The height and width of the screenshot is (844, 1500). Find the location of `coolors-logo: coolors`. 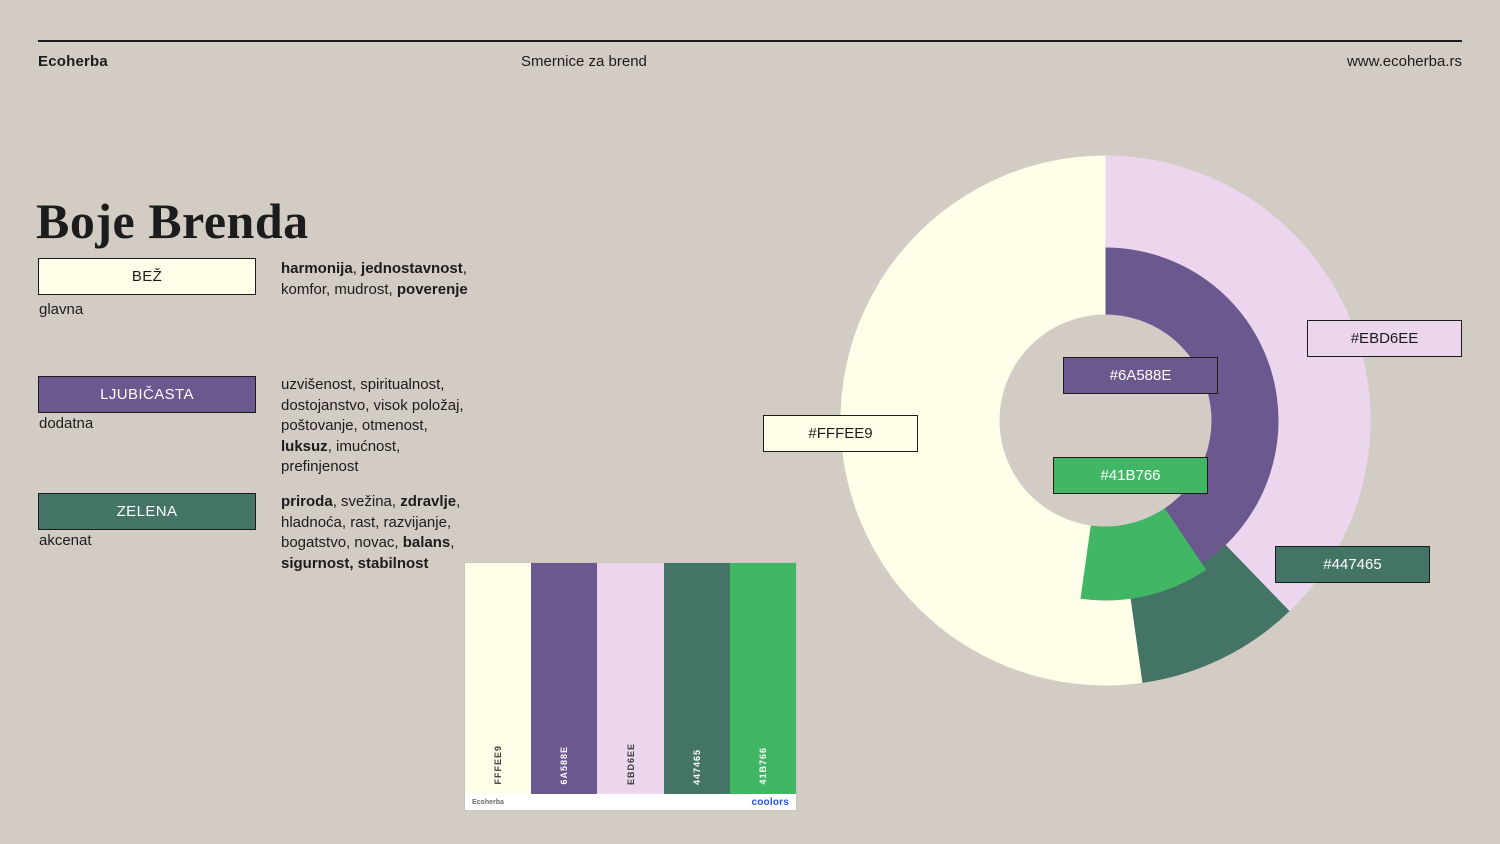

coolors-logo: coolors is located at coordinates (770, 802).